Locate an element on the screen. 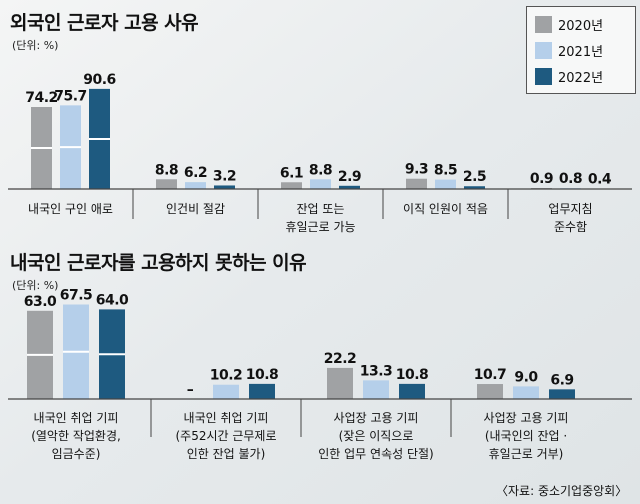 The image size is (640, 504). bottom-value-label-2021-0: 67.5 is located at coordinates (76, 296).